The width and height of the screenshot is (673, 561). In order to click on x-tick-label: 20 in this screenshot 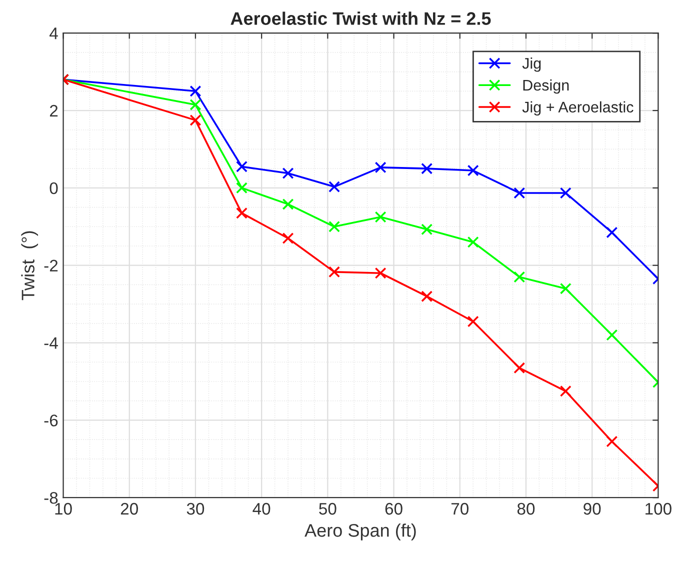, I will do `click(129, 508)`.